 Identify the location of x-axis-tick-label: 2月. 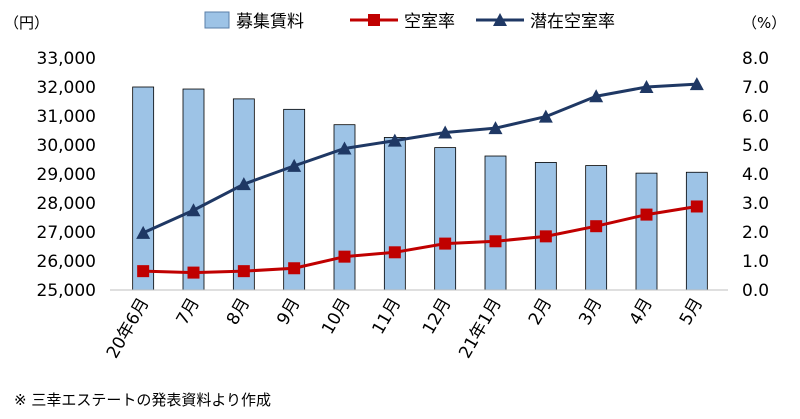
(540, 312).